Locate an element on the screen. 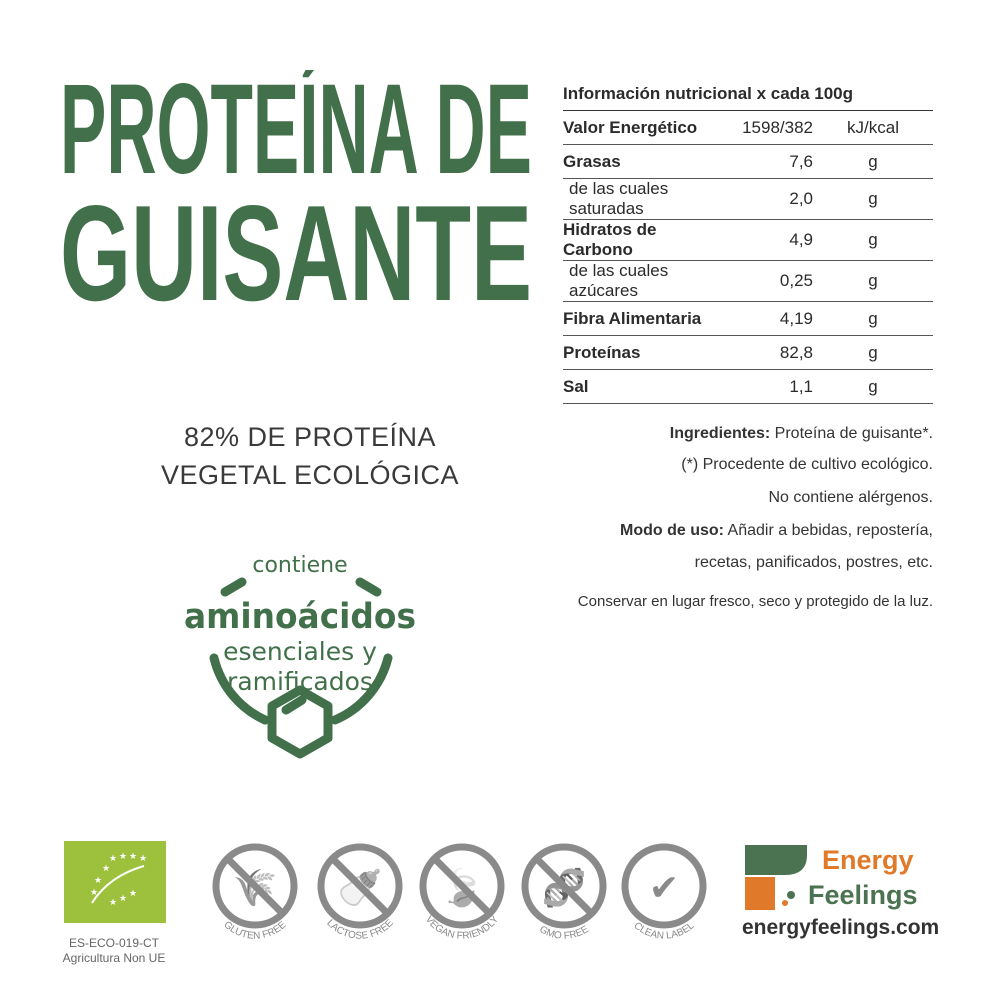  eu-organic-logo: ★ ★ ★ ★ ★★★ ★ ★ ★ is located at coordinates (115, 882).